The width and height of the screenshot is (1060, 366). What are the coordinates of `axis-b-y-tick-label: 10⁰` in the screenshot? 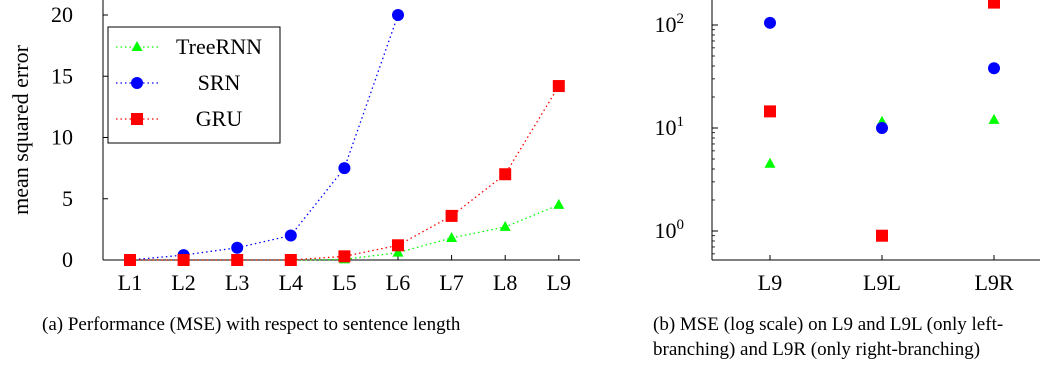 It's located at (670, 230).